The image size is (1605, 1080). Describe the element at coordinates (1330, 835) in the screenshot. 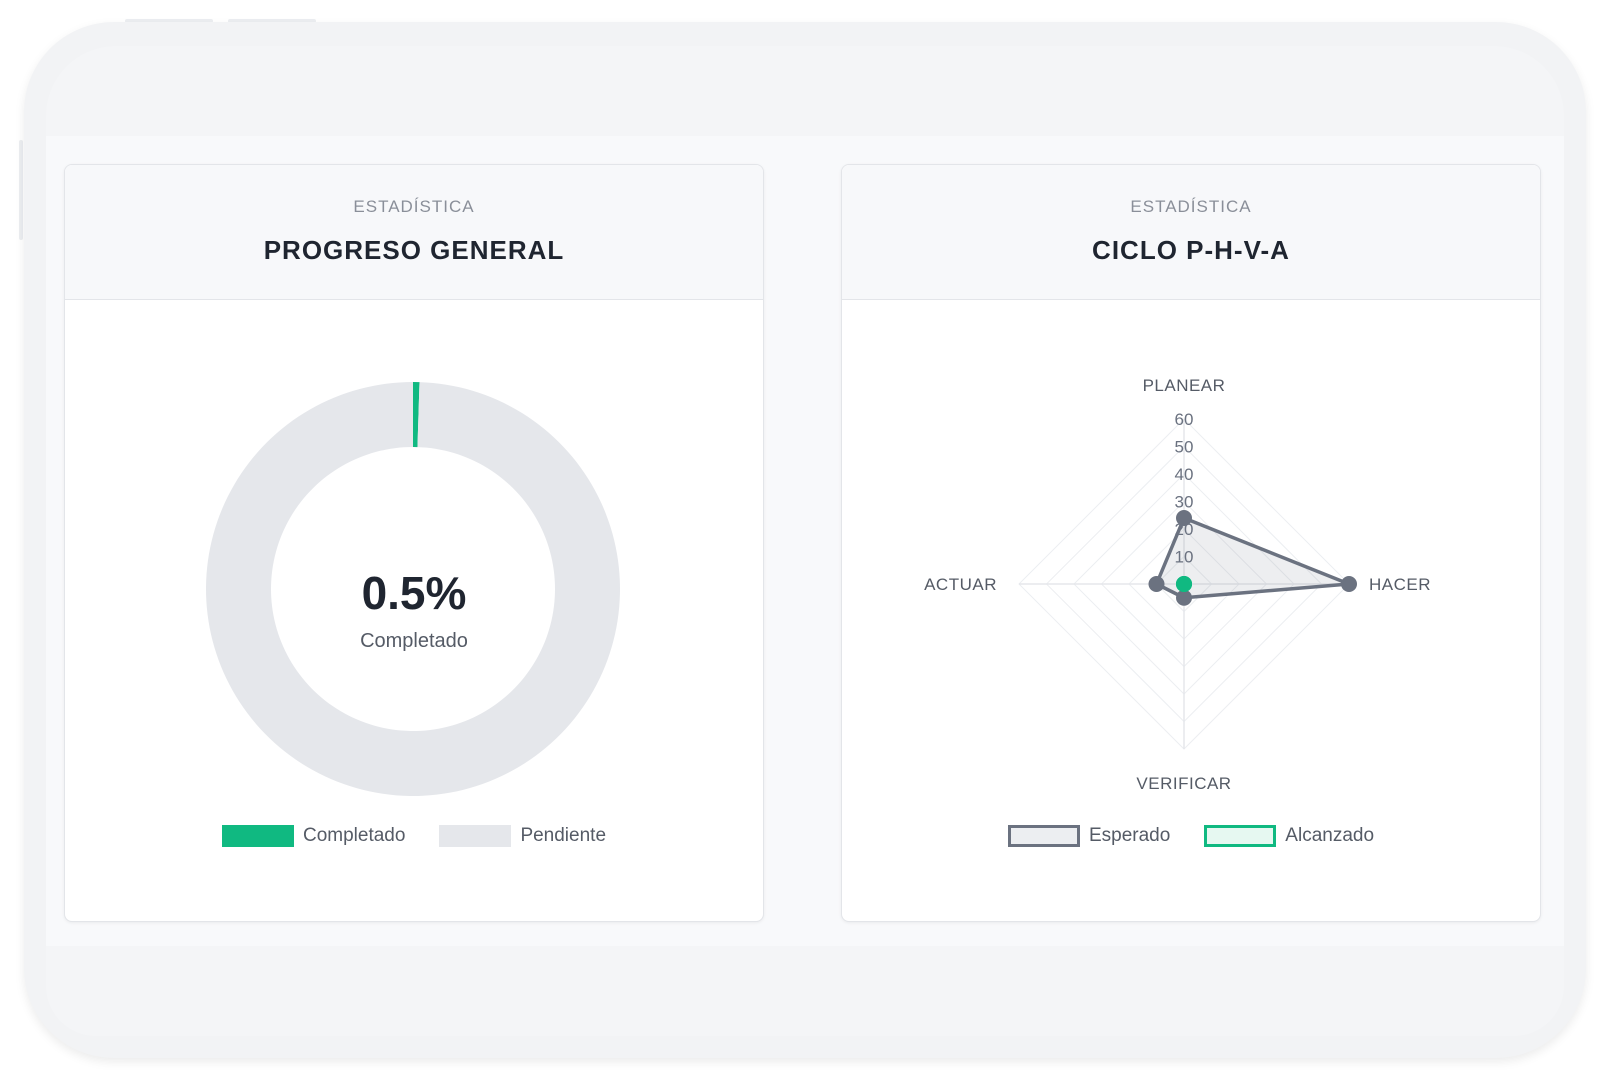

I see `legend-label: Alcanzado` at that location.